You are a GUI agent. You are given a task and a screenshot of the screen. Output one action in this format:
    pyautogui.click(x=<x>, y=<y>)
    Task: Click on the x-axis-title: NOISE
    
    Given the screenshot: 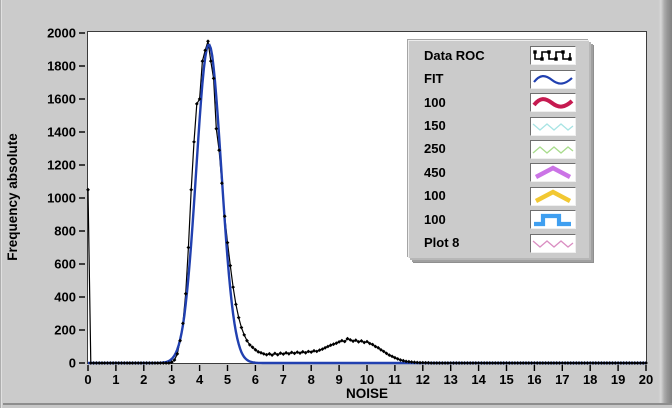 What is the action you would take?
    pyautogui.click(x=367, y=393)
    